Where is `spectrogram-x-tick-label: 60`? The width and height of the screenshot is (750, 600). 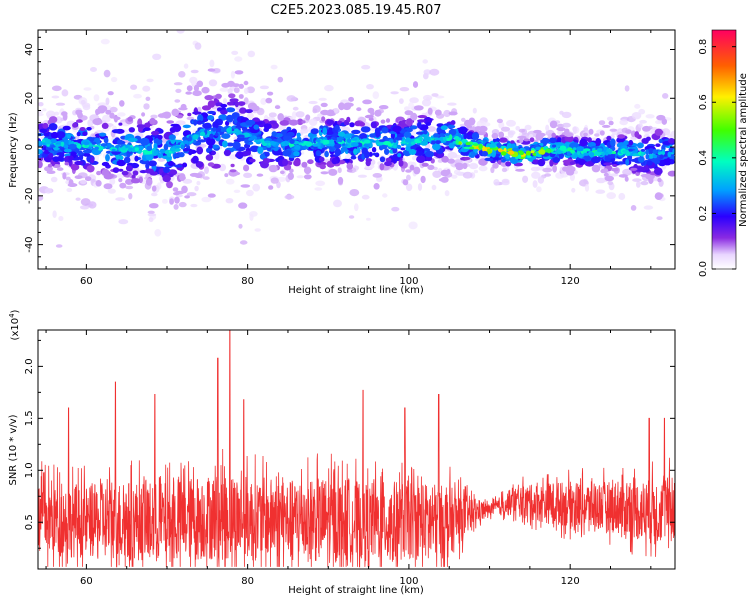 spectrogram-x-tick-label: 60 is located at coordinates (86, 281).